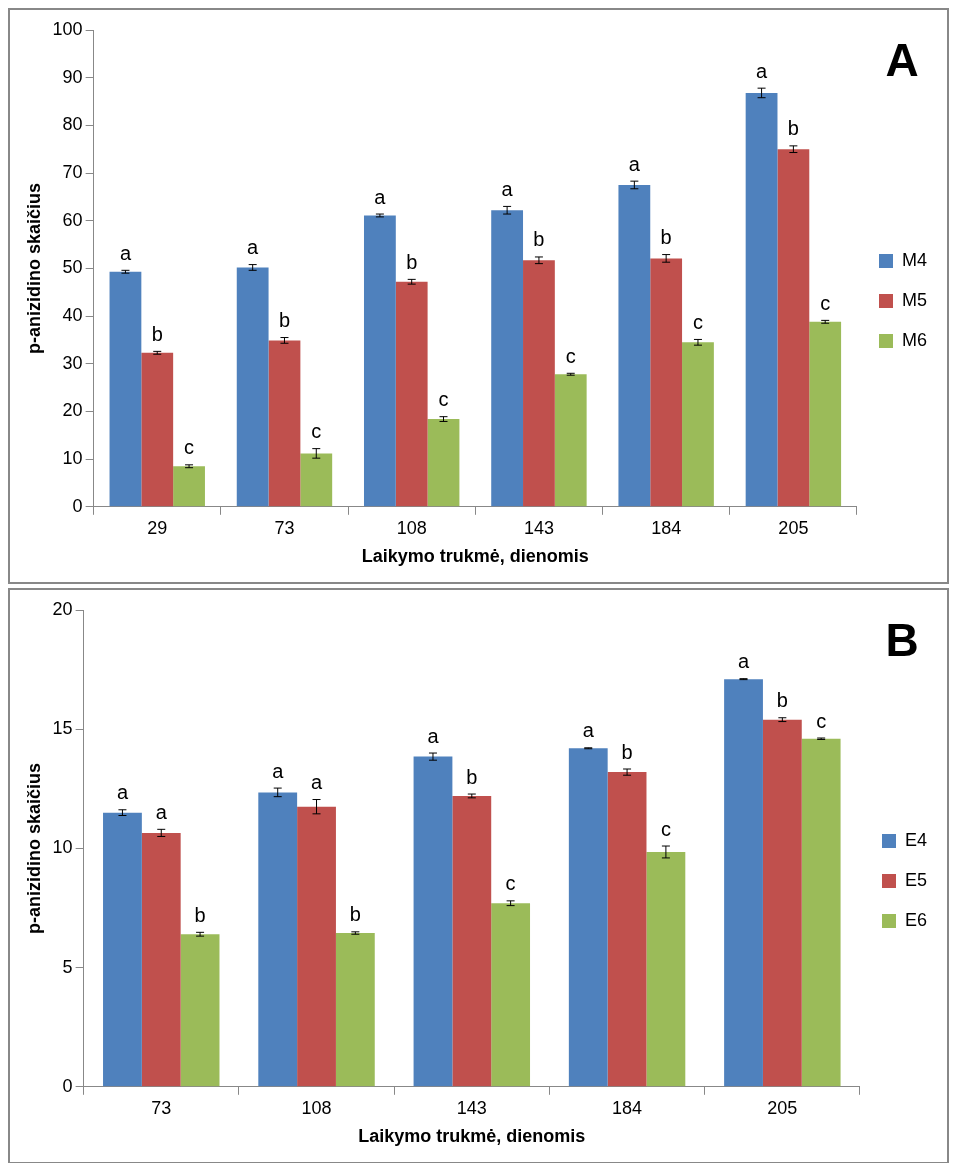 The height and width of the screenshot is (1163, 955). What do you see at coordinates (67, 966) in the screenshot?
I see `y-tick-label: 5` at bounding box center [67, 966].